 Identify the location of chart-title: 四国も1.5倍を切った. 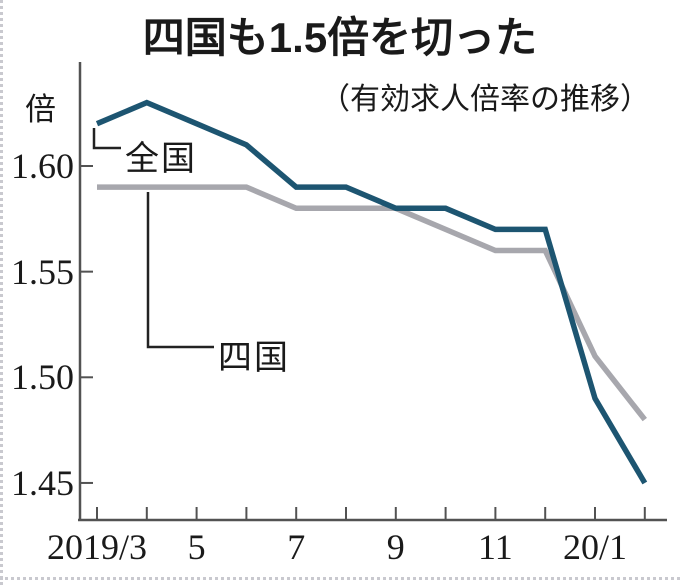
(340, 37).